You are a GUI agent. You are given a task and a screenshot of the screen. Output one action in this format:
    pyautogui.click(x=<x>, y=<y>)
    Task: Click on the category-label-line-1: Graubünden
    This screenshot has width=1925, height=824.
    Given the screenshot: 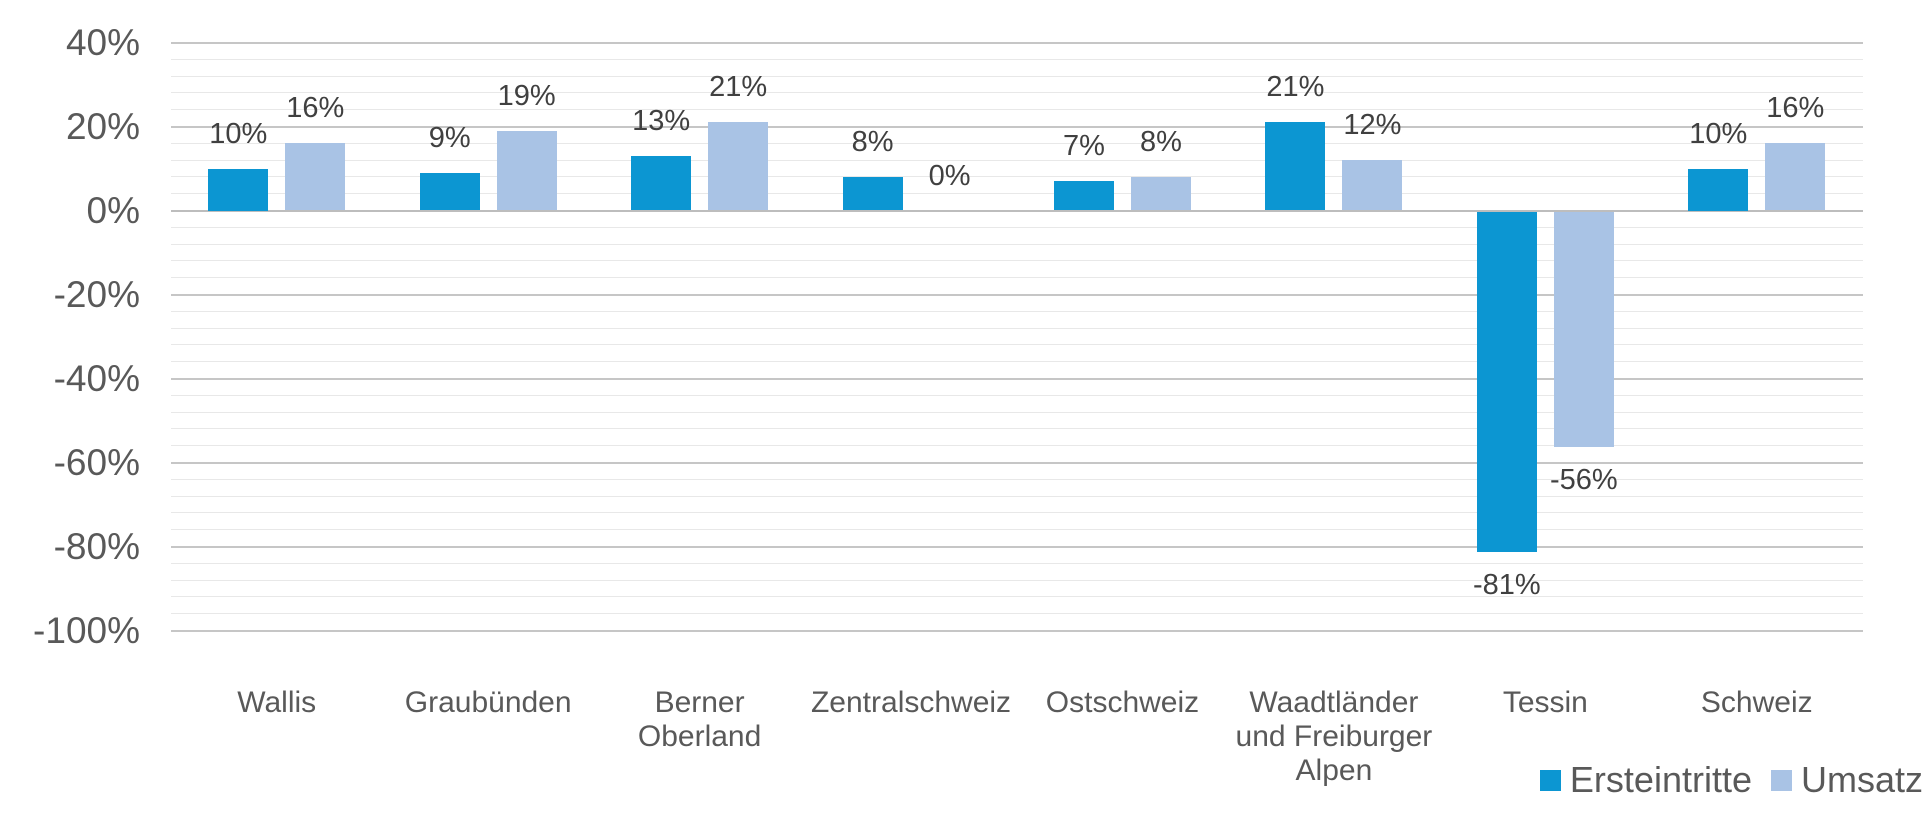 What is the action you would take?
    pyautogui.click(x=488, y=702)
    